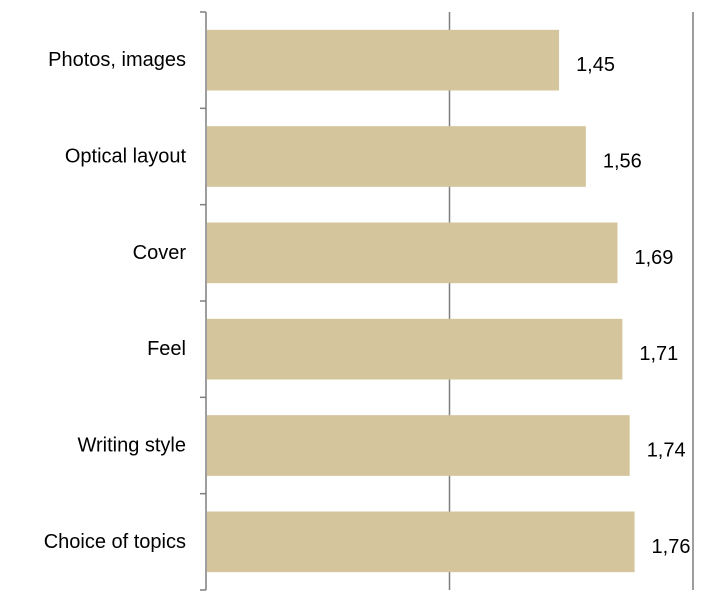 The image size is (702, 592). Describe the element at coordinates (131, 446) in the screenshot. I see `category-label: Writing style` at that location.